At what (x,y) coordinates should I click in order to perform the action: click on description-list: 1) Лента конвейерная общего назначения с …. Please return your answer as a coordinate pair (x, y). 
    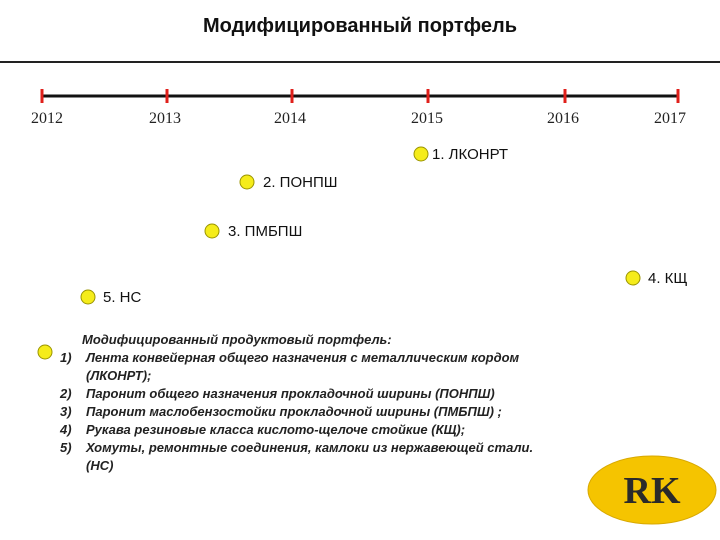
    Looking at the image, I should click on (296, 411).